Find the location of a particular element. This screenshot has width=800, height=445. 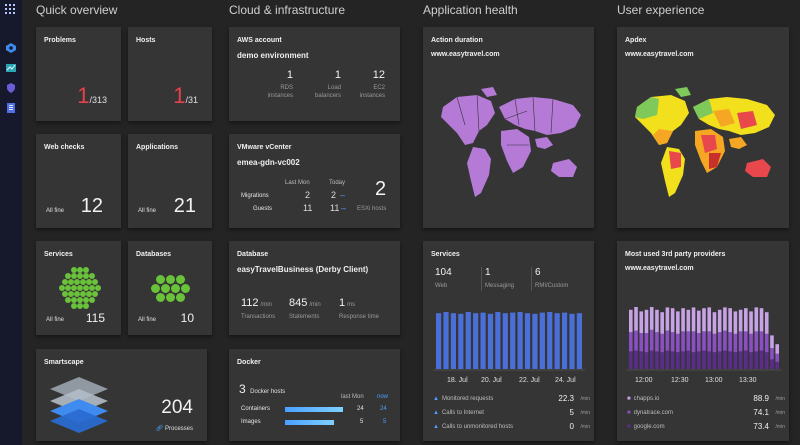

legend-item: ▲ Calls to unmonitored hosts is located at coordinates (473, 427).